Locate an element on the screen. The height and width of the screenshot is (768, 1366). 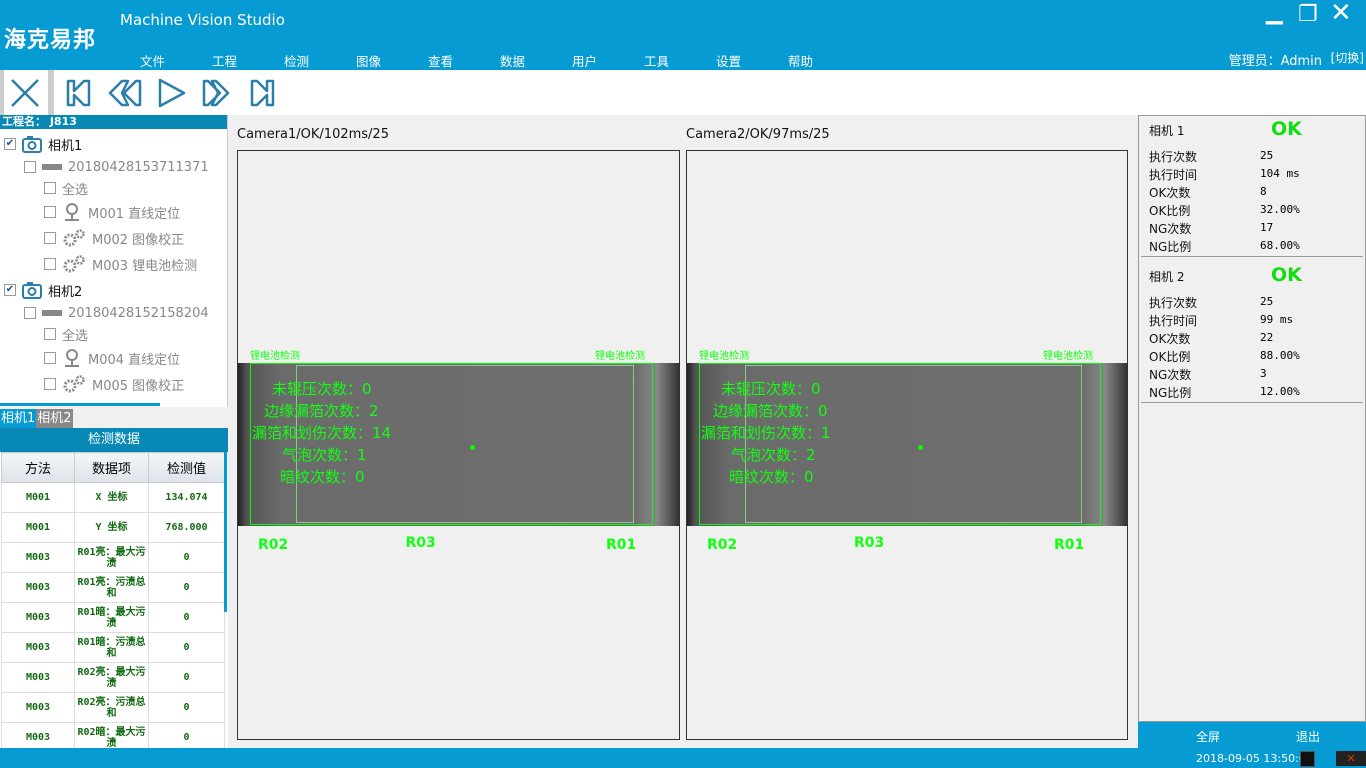
menu-item: 帮助 is located at coordinates (801, 61).